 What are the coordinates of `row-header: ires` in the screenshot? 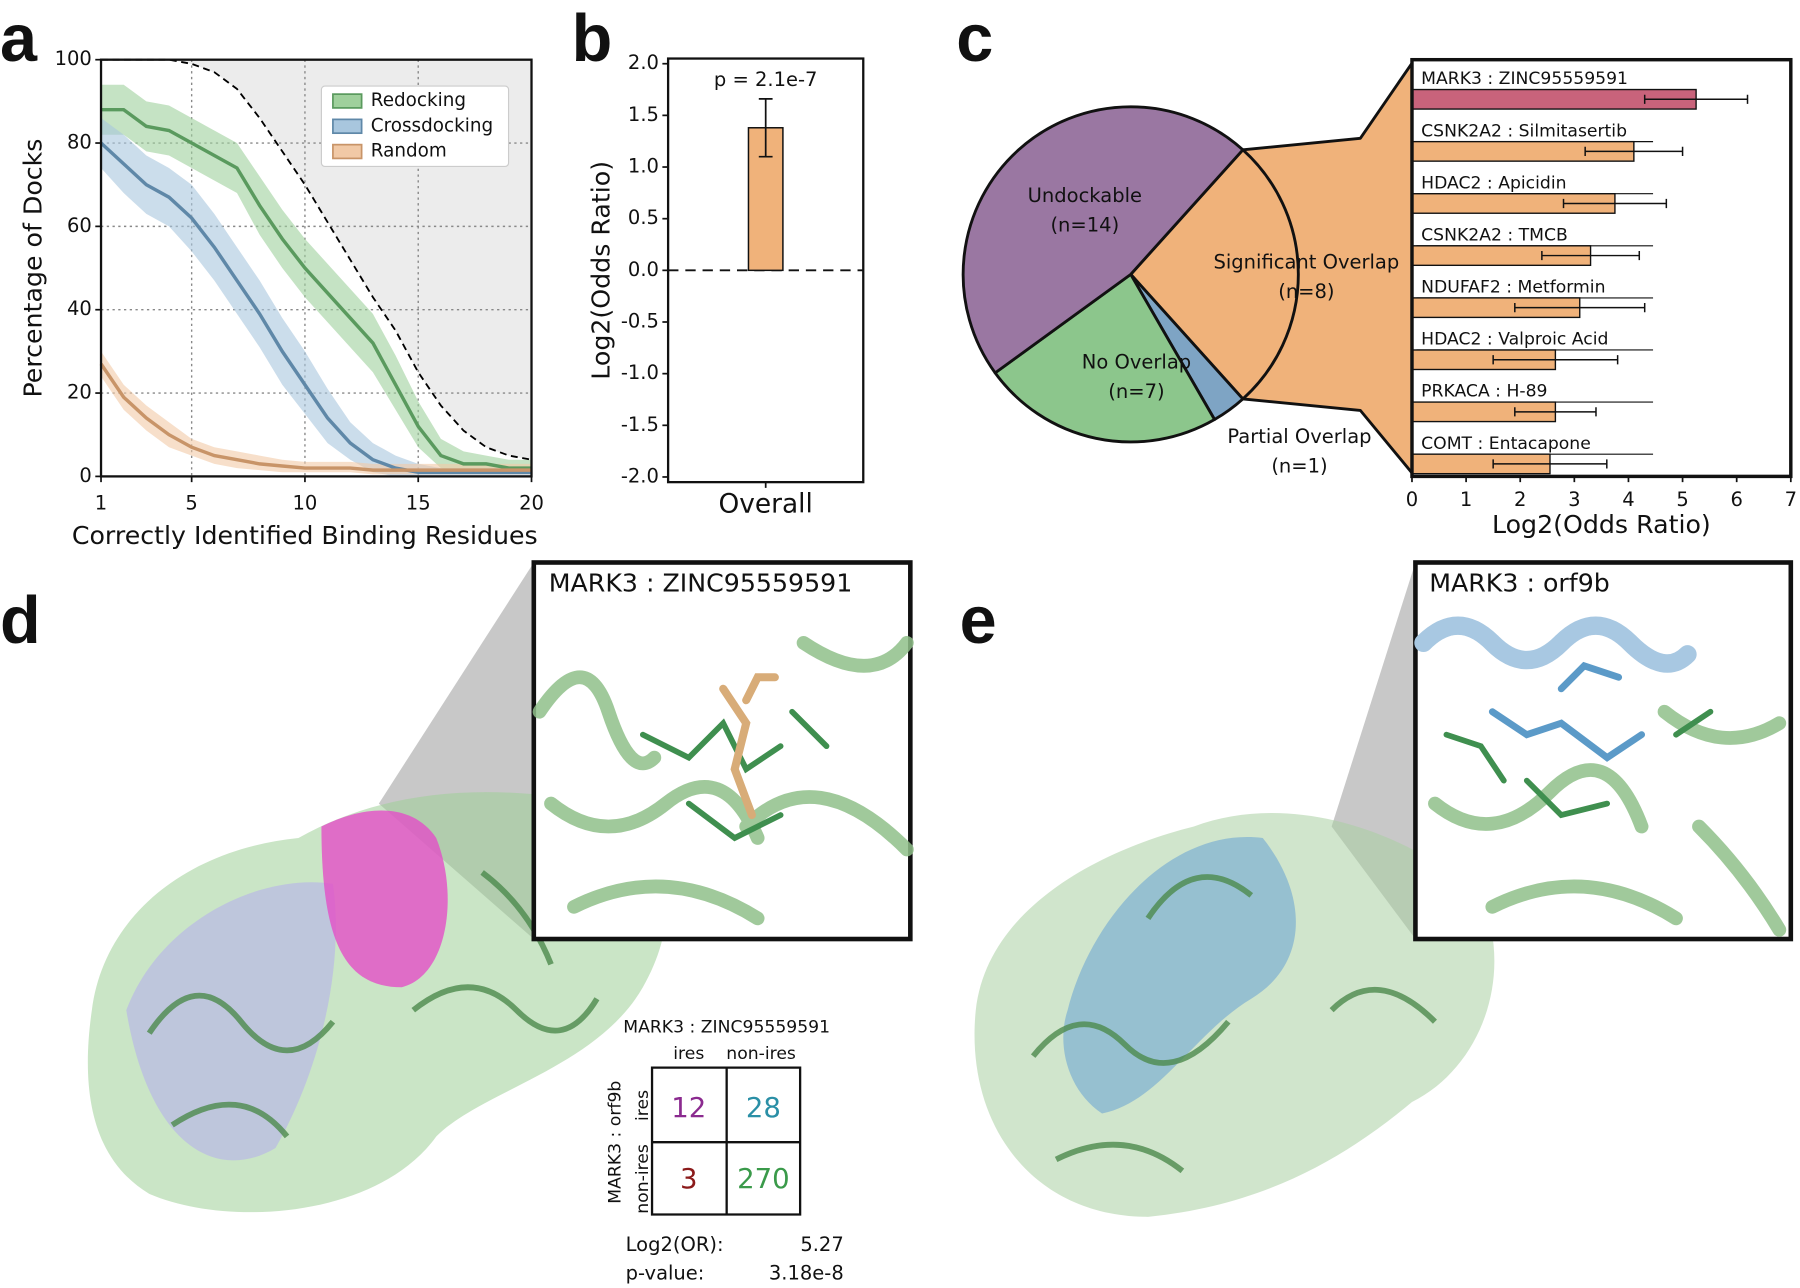 It's located at (643, 1105).